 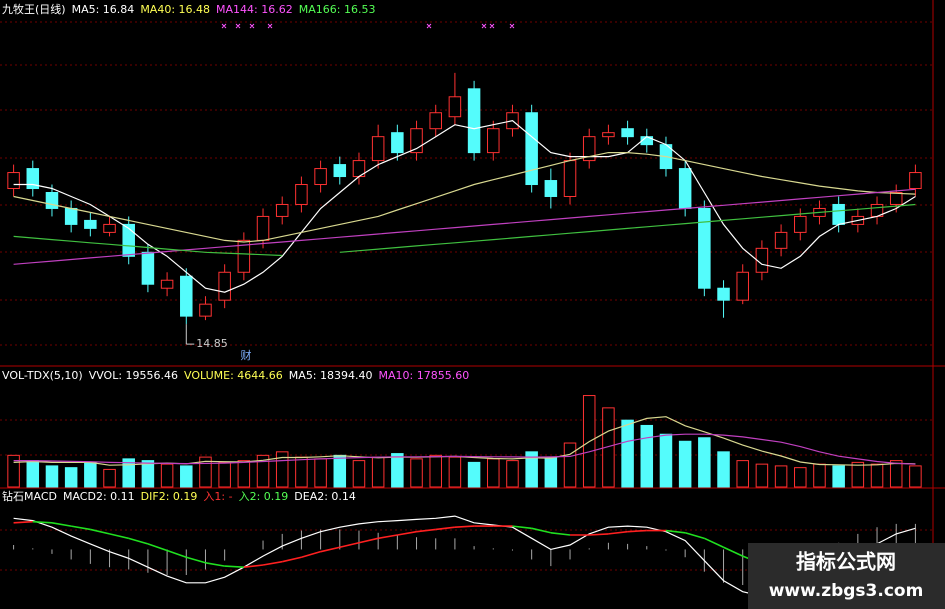 I want to click on legend-entry: 入1: -, so click(x=217, y=496).